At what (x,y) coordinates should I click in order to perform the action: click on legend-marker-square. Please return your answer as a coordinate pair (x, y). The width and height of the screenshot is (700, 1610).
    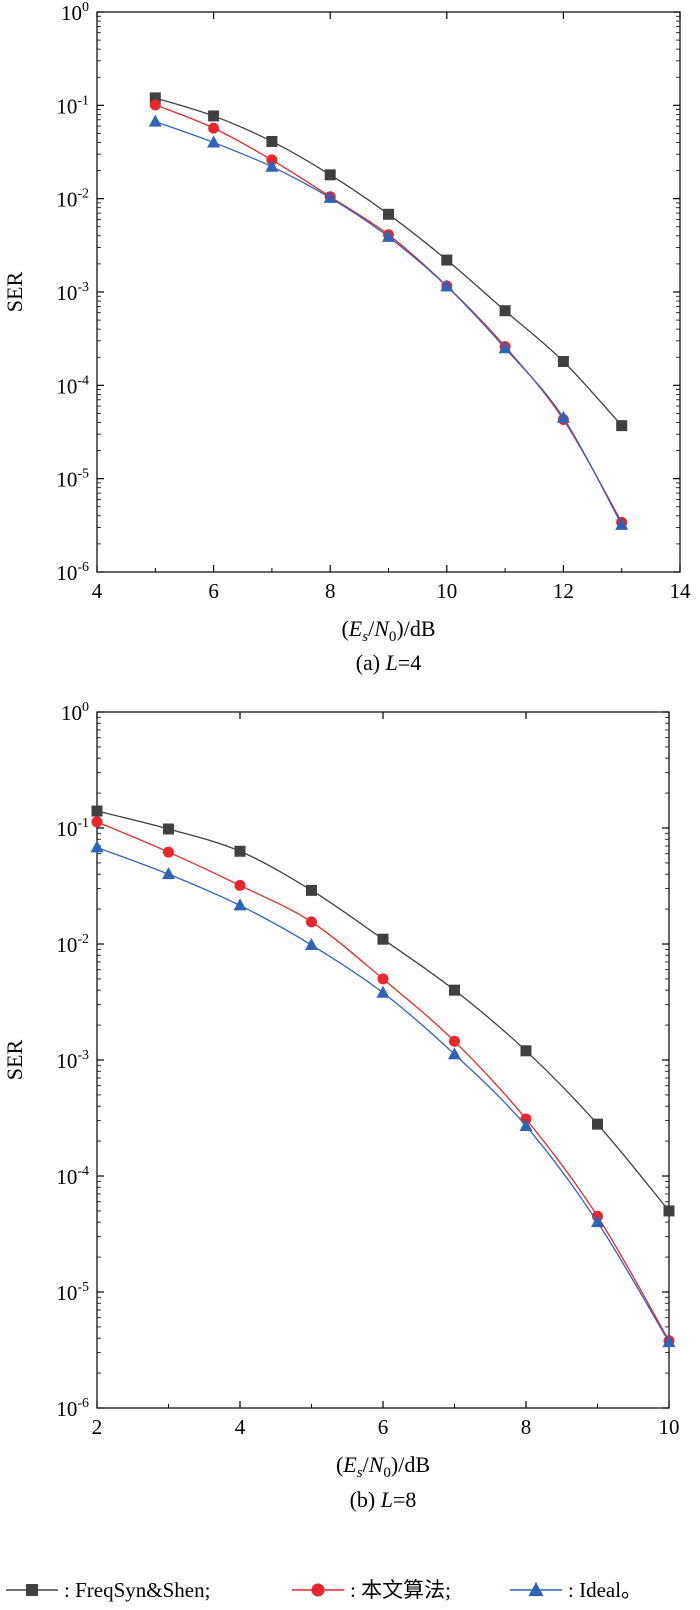
    Looking at the image, I should click on (32, 1590).